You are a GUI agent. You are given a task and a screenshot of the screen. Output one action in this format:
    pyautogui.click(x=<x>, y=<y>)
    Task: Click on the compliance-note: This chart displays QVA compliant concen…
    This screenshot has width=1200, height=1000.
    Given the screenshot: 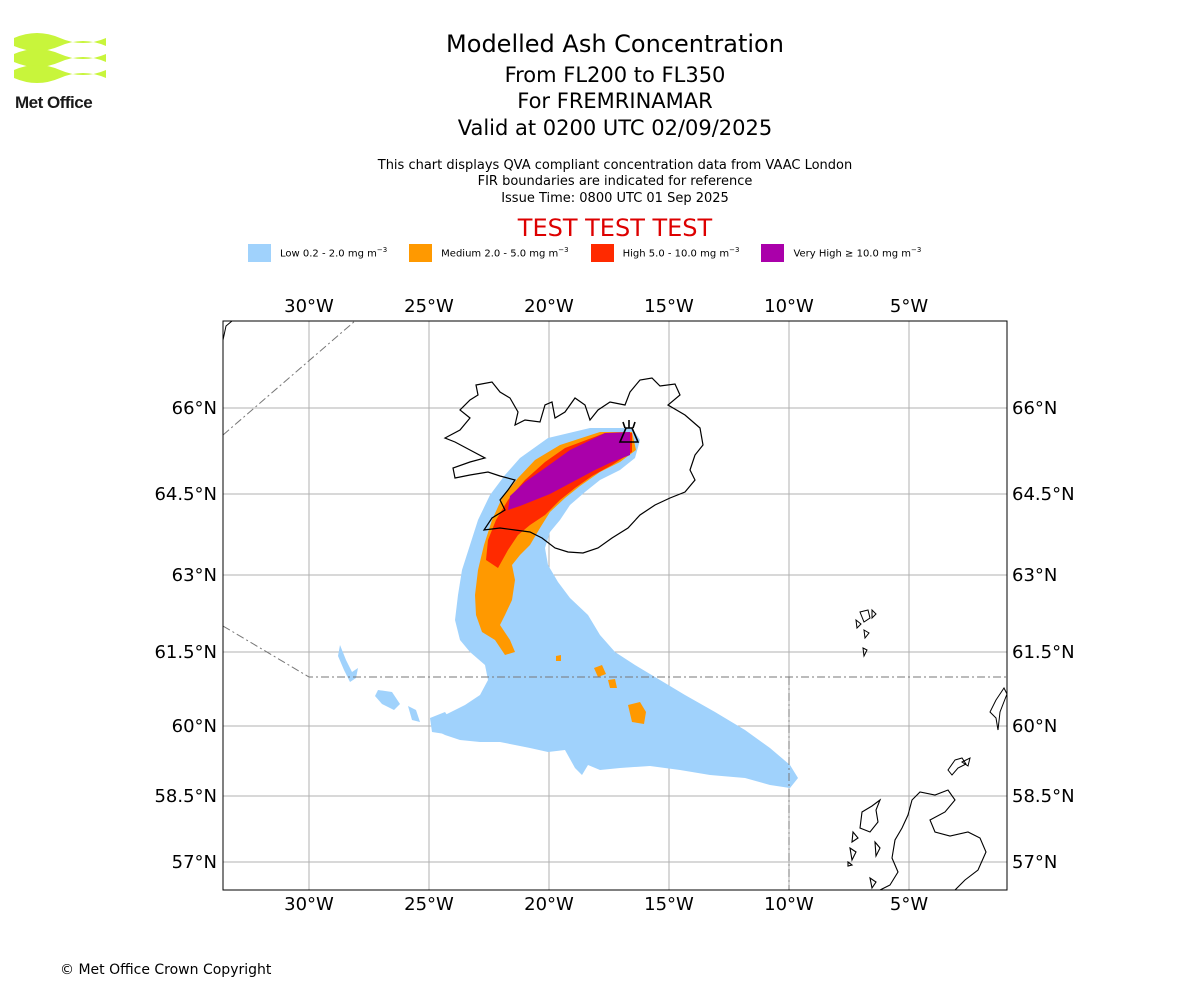 What is the action you would take?
    pyautogui.click(x=615, y=165)
    